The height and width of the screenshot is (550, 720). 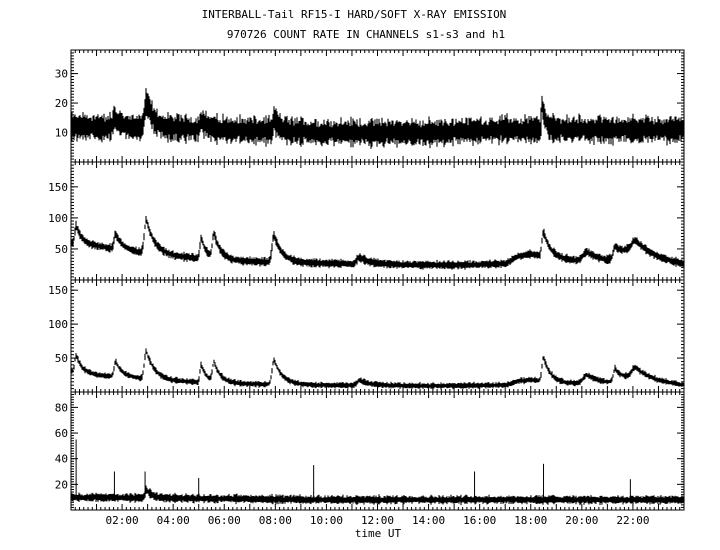 What do you see at coordinates (428, 520) in the screenshot?
I see `x-tick-label: 14:00` at bounding box center [428, 520].